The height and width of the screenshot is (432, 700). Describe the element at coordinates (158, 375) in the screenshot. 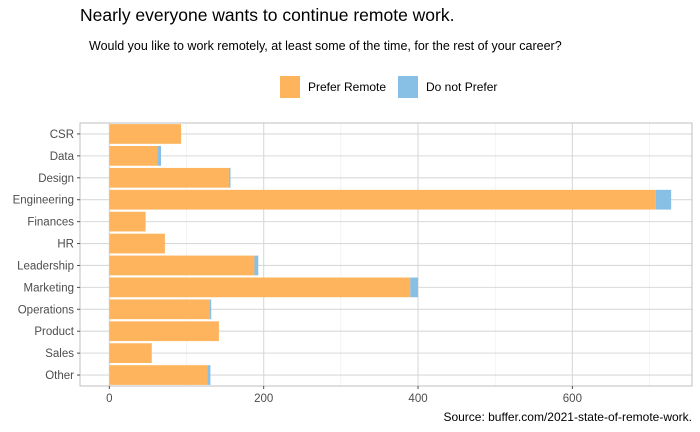

I see `bar-other-prefer-remote` at that location.